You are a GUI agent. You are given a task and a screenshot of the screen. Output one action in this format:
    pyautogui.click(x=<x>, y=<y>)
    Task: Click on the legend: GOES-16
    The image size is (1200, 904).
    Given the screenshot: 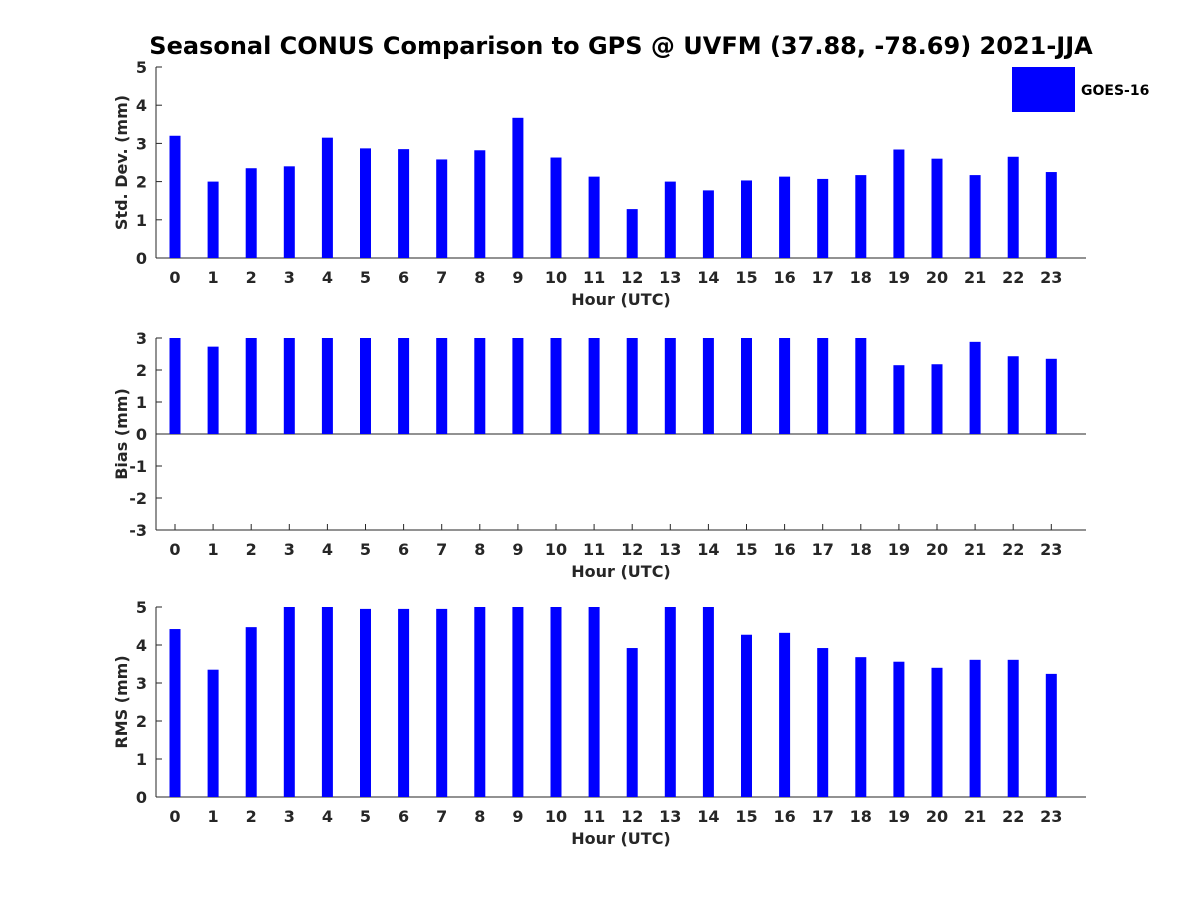 What is the action you would take?
    pyautogui.click(x=1080, y=89)
    